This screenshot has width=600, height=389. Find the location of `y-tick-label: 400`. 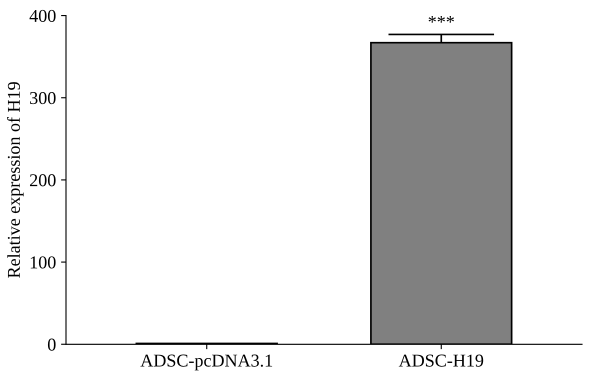

y-tick-label: 400 is located at coordinates (43, 16).